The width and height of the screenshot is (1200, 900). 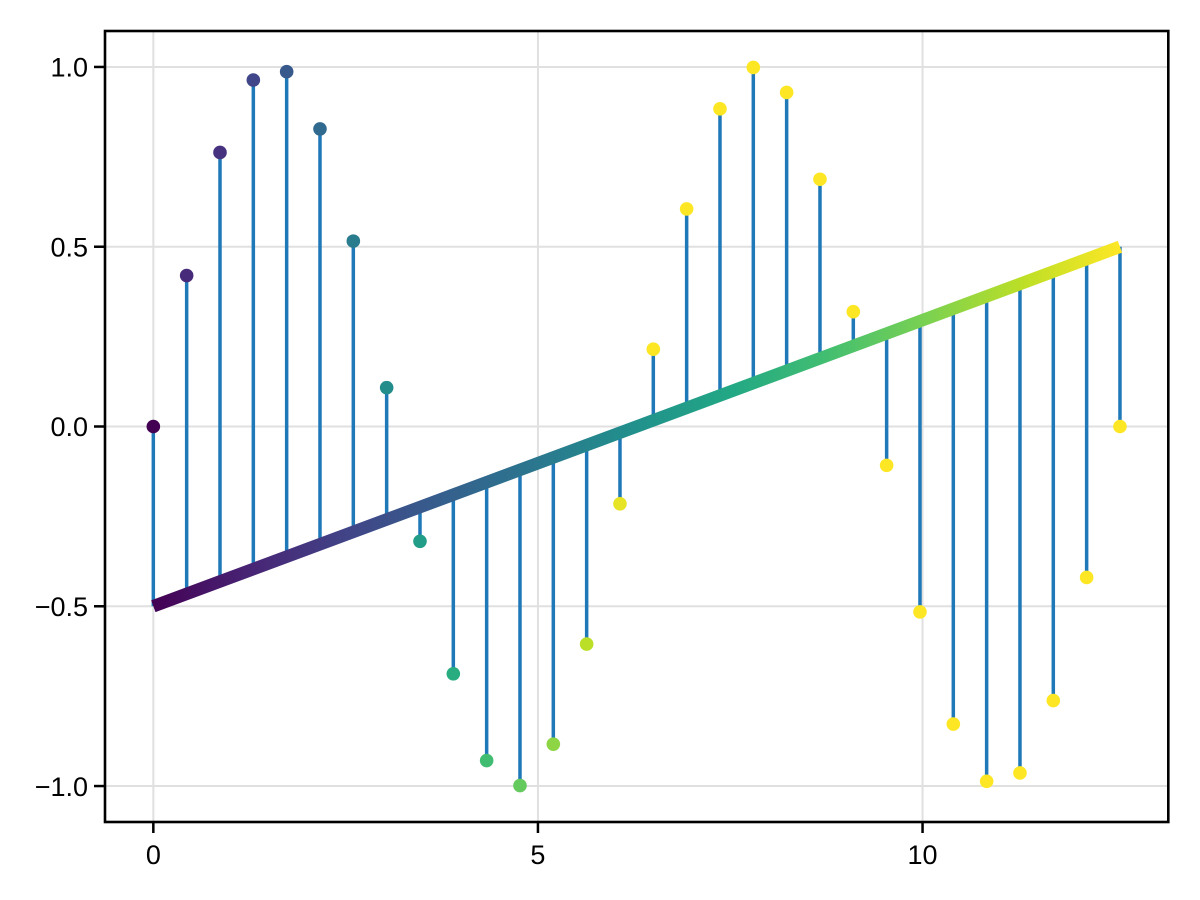 I want to click on y-tick-label: 0.5, so click(x=69, y=247).